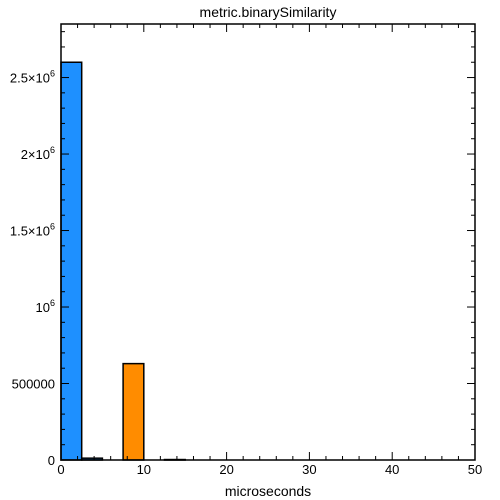 Image resolution: width=500 pixels, height=500 pixels. I want to click on x-tick-label-4: 40, so click(392, 469).